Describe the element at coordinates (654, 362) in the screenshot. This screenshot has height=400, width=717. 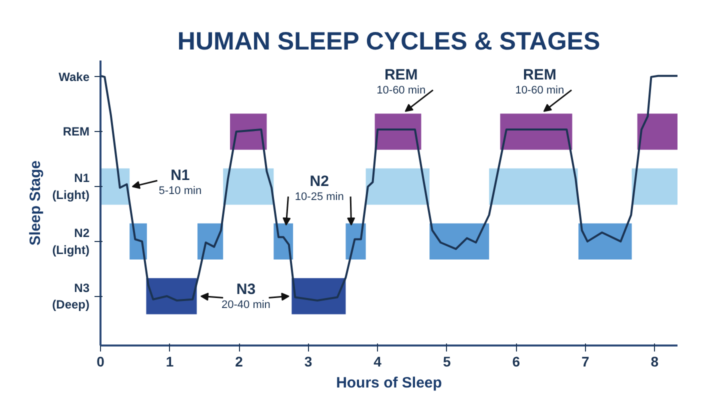
I see `x-tick-label: 8` at that location.